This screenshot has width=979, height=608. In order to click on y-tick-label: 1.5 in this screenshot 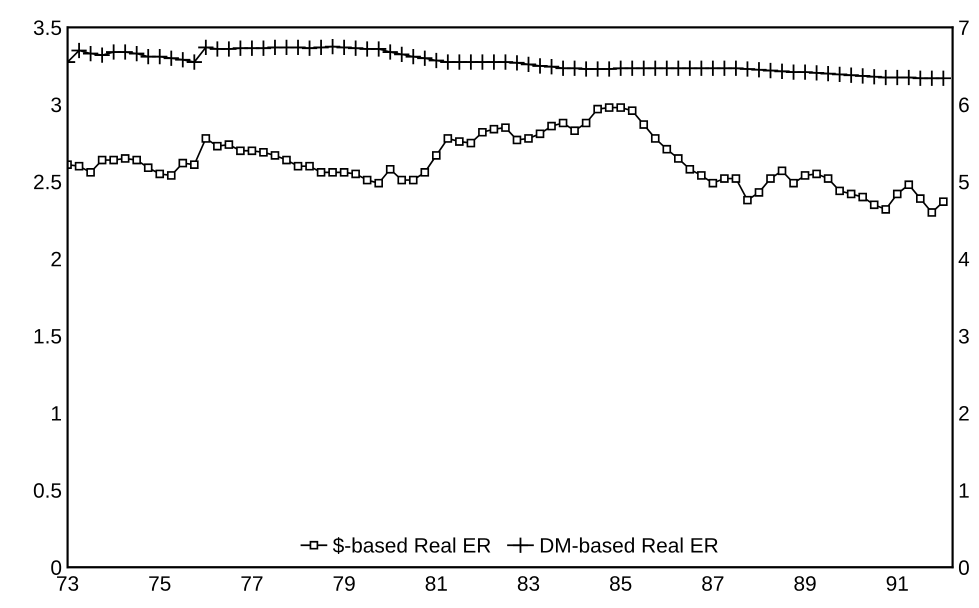, I will do `click(48, 336)`.